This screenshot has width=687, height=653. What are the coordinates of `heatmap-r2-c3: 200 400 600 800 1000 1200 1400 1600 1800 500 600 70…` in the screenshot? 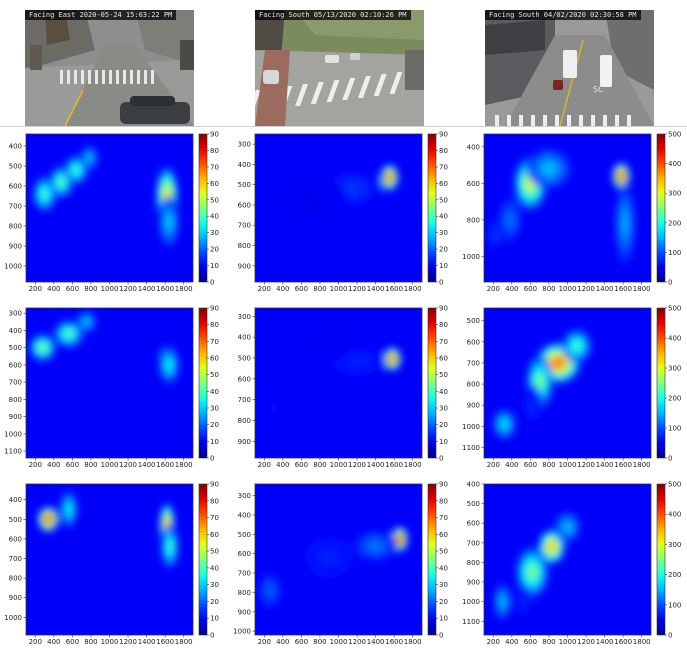 It's located at (572, 389).